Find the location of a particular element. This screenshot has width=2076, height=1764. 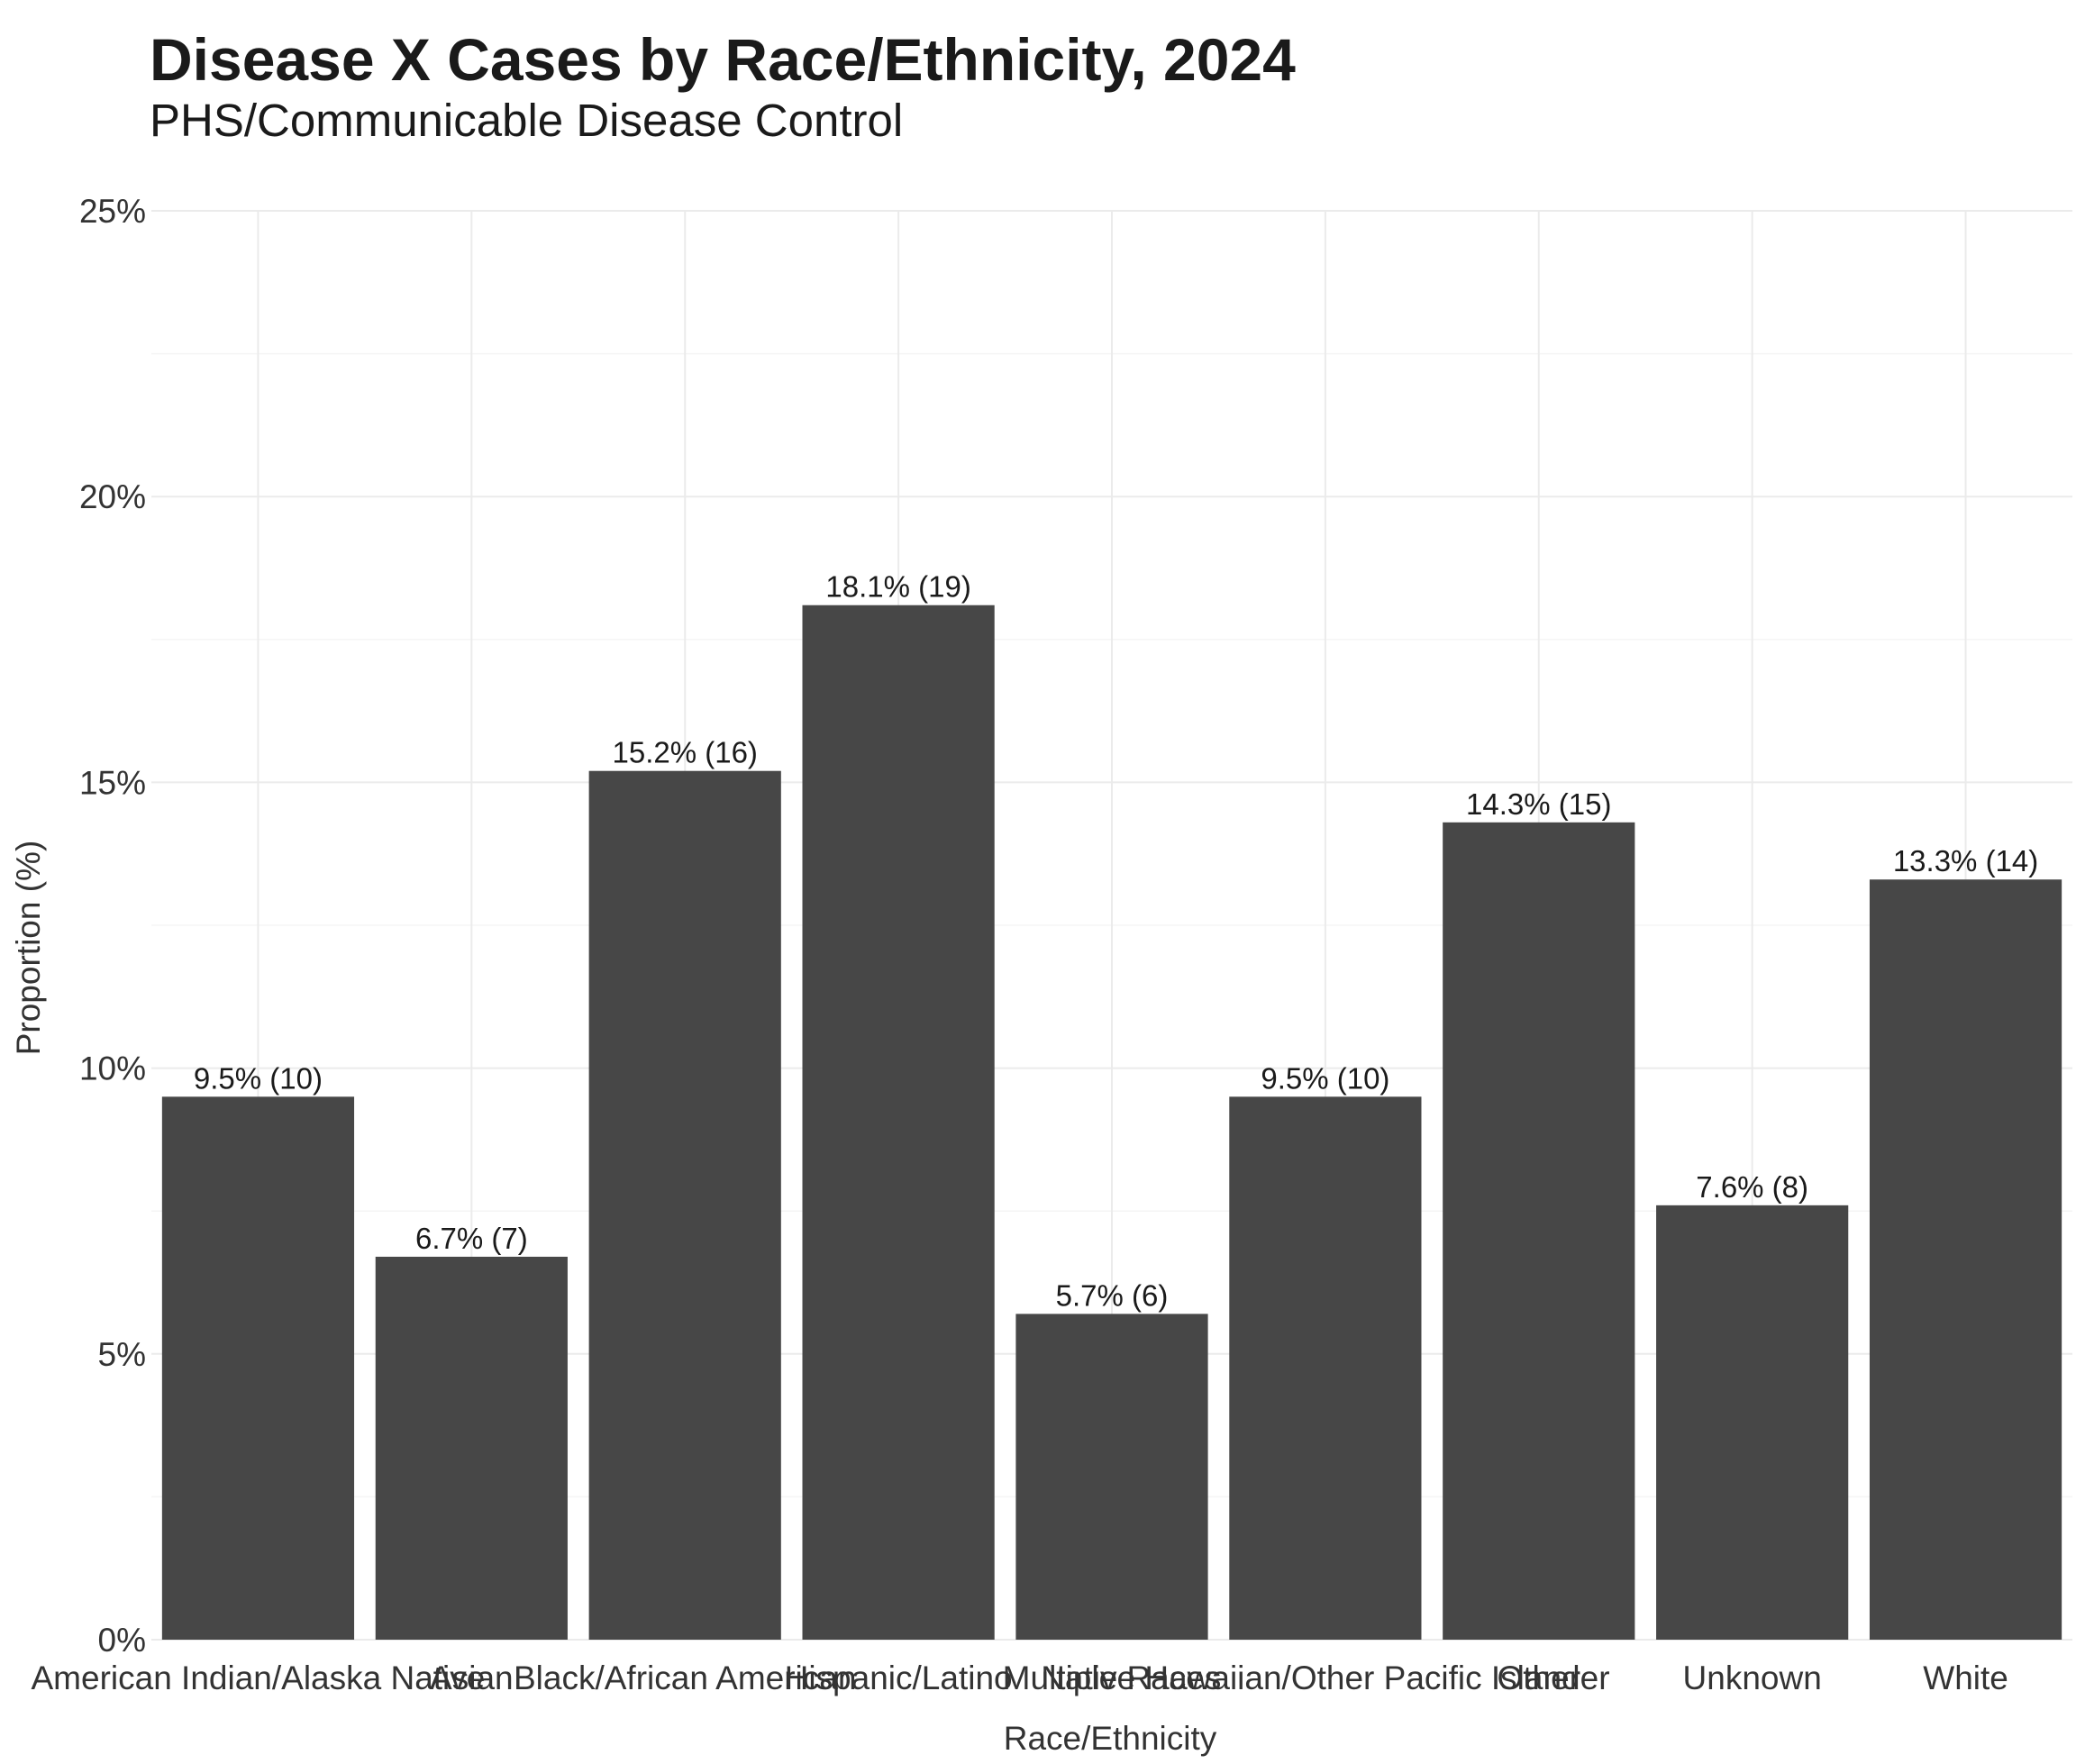

x-tick-label: Unknown is located at coordinates (1752, 1678).